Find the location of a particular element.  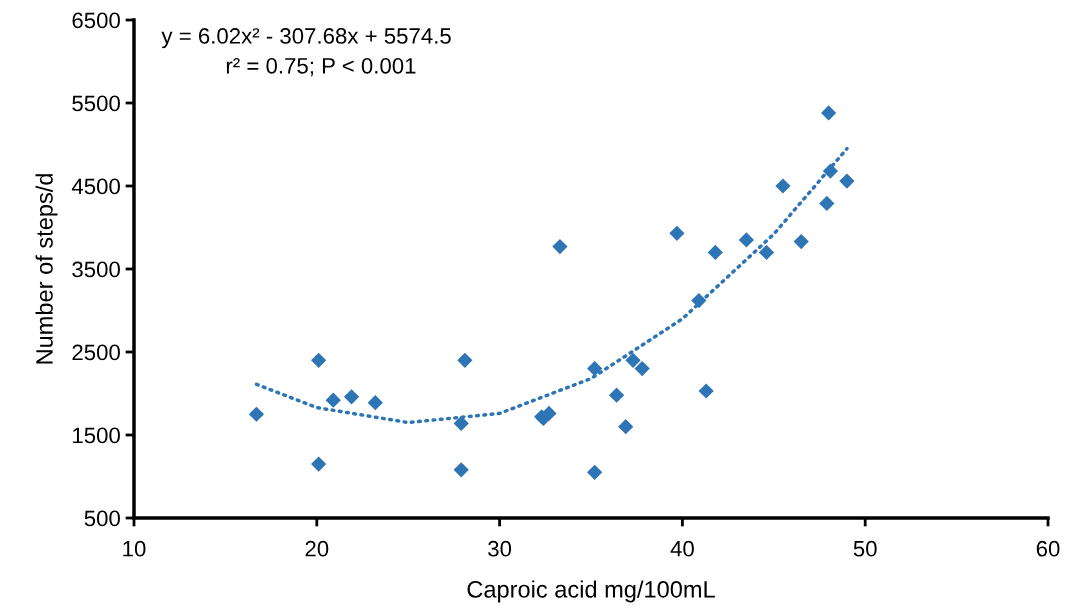

x-tick-label: 20 is located at coordinates (317, 548).